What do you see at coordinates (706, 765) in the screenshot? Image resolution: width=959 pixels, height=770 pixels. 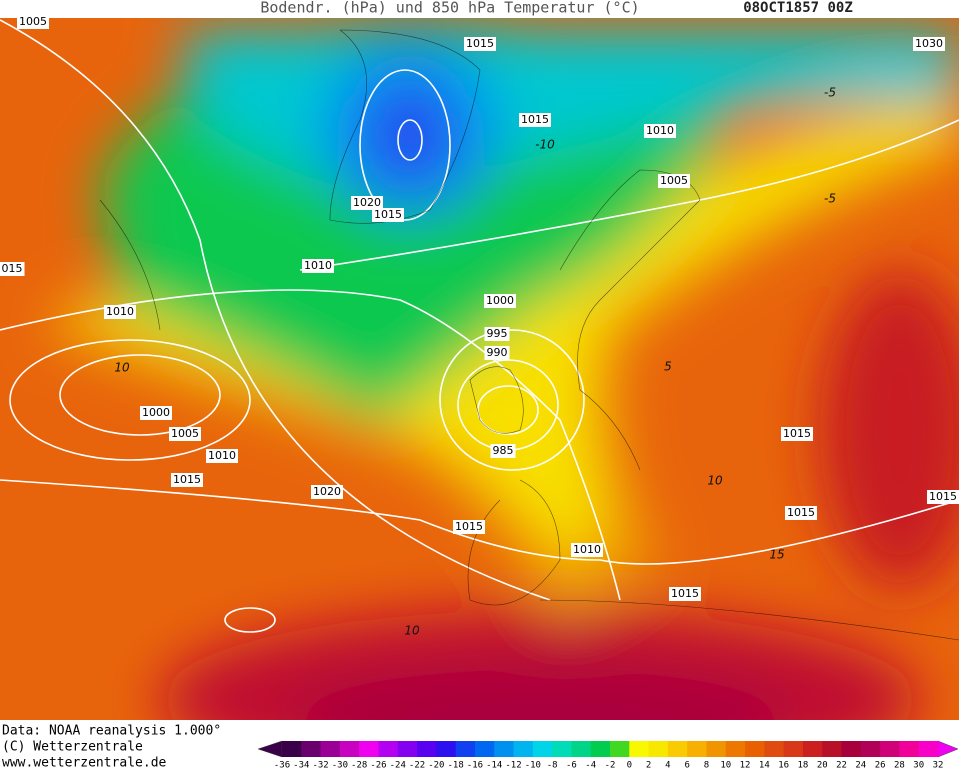 I see `colorbar-label: 8` at bounding box center [706, 765].